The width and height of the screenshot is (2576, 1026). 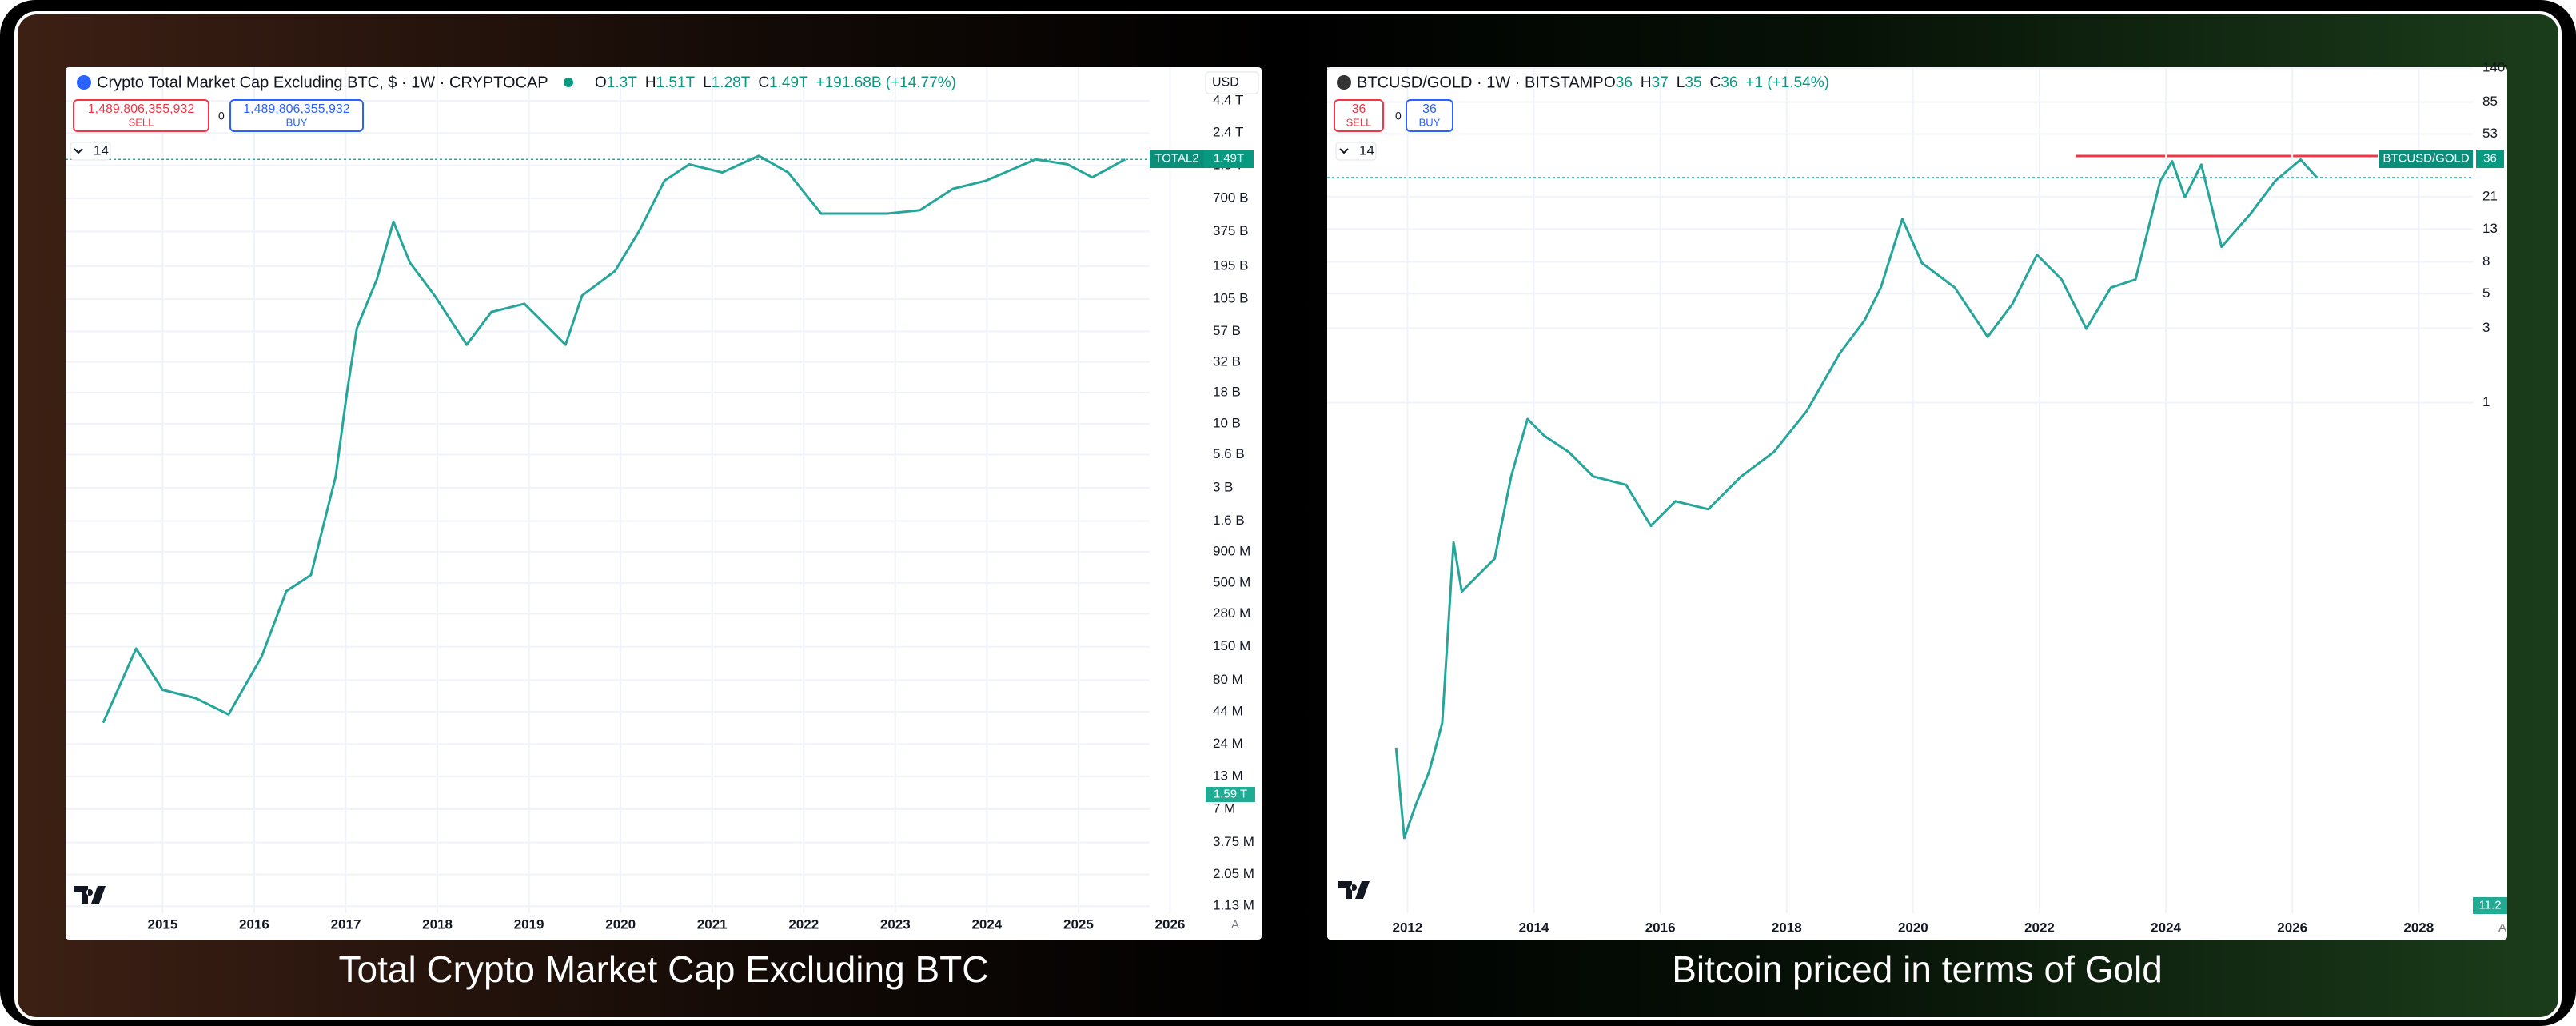 I want to click on x-tick-label: 2024, so click(x=2166, y=927).